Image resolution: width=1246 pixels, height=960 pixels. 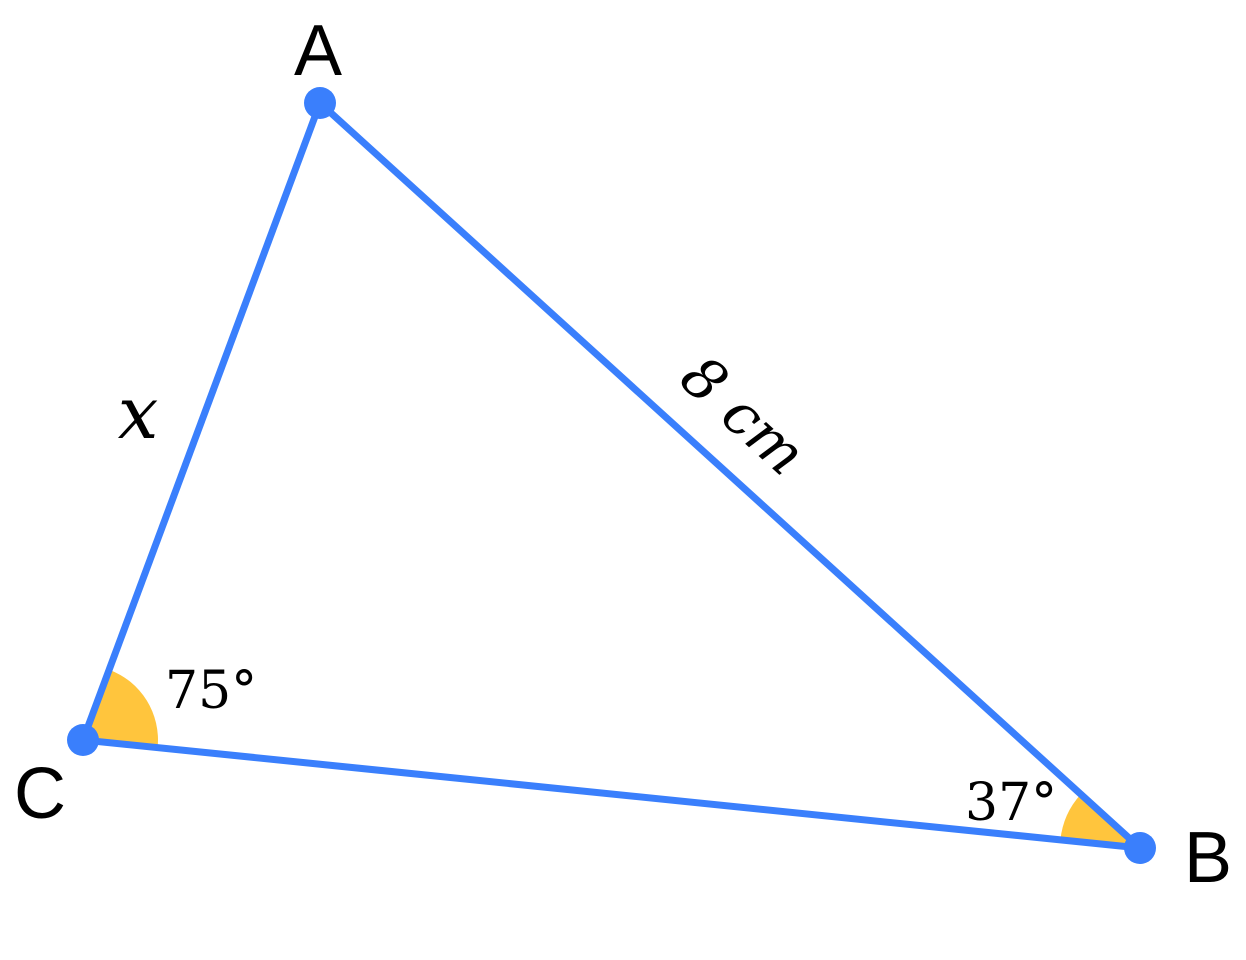 I want to click on side-cb, so click(x=611, y=794).